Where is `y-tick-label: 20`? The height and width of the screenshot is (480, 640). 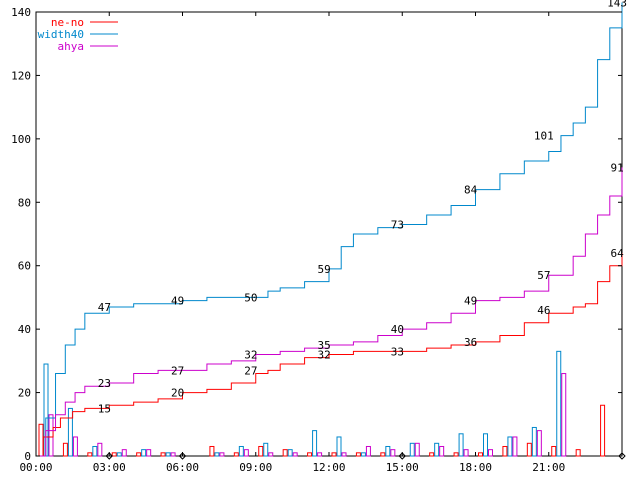 y-tick-label: 20 is located at coordinates (24, 393).